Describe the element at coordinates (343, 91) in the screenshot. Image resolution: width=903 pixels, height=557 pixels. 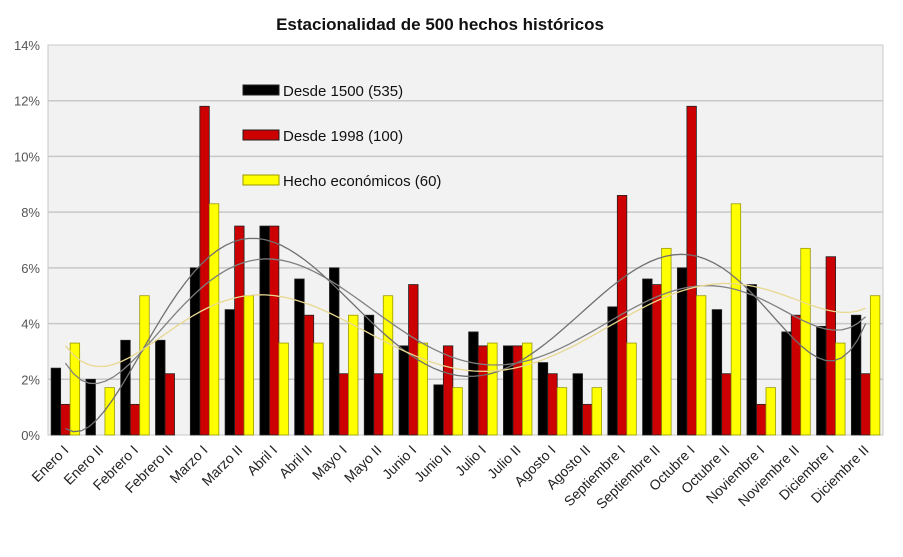
I see `legend-label: Desde 1500 (535)` at that location.